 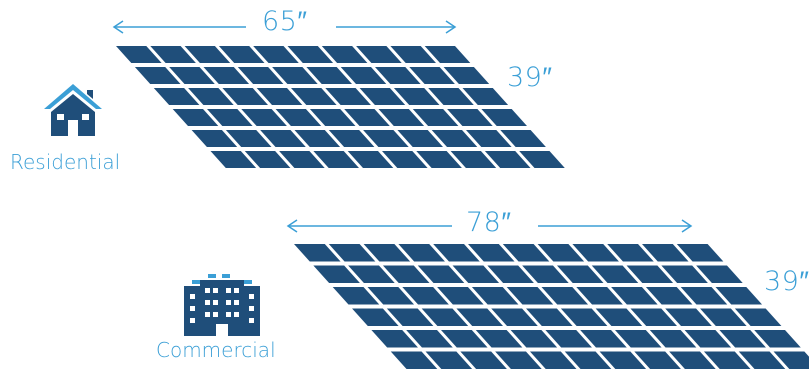 I want to click on residential-category-label: Residential, so click(x=65, y=162).